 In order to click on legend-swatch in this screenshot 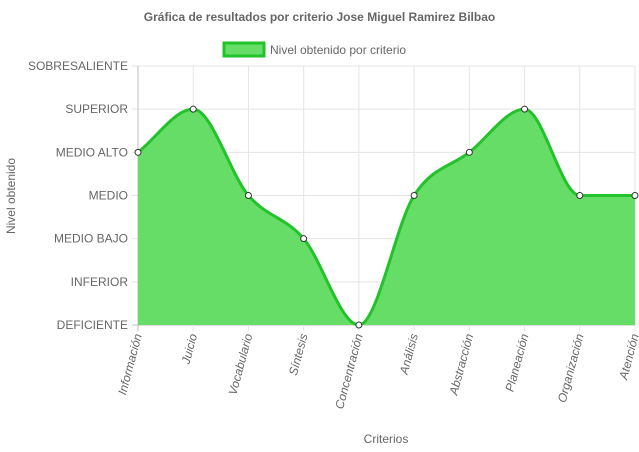, I will do `click(244, 49)`.